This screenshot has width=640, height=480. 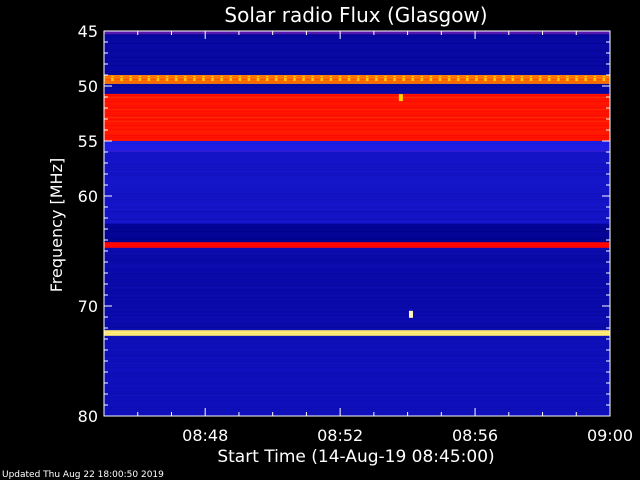 What do you see at coordinates (88, 416) in the screenshot?
I see `y-tick-label: 80` at bounding box center [88, 416].